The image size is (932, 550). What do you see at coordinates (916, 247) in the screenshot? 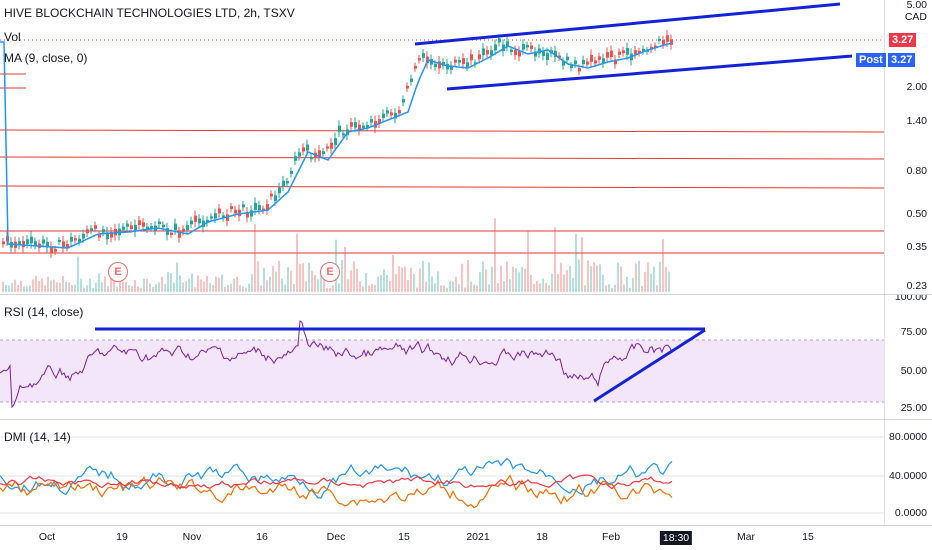
I see `price-tick: 0.35` at bounding box center [916, 247].